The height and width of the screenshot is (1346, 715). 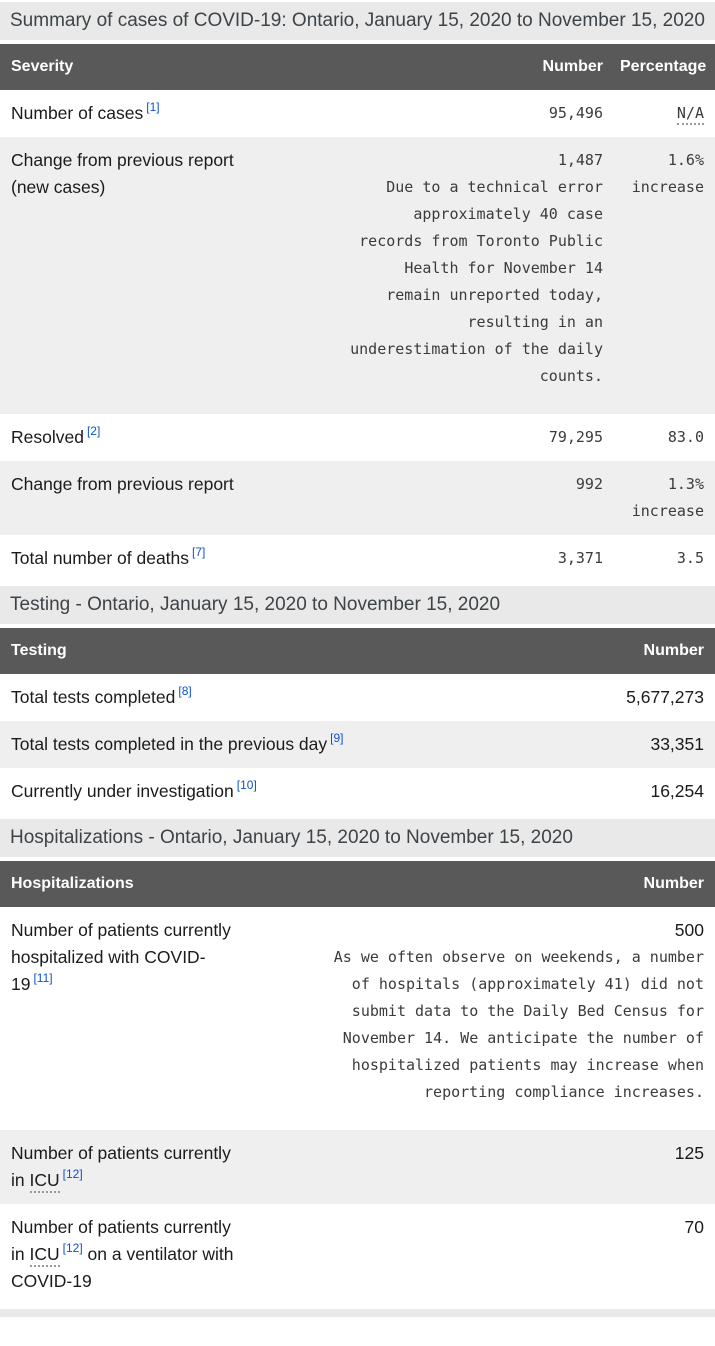 What do you see at coordinates (357, 558) in the screenshot?
I see `table-row: Total number of deaths [7] 3,371 3.5` at bounding box center [357, 558].